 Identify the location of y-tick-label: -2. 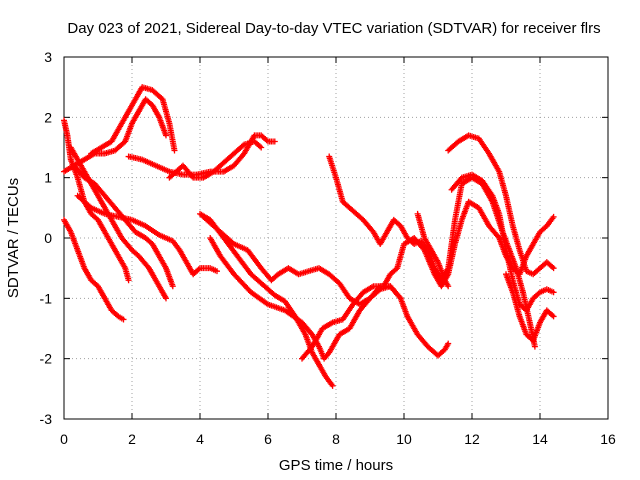
(46, 359).